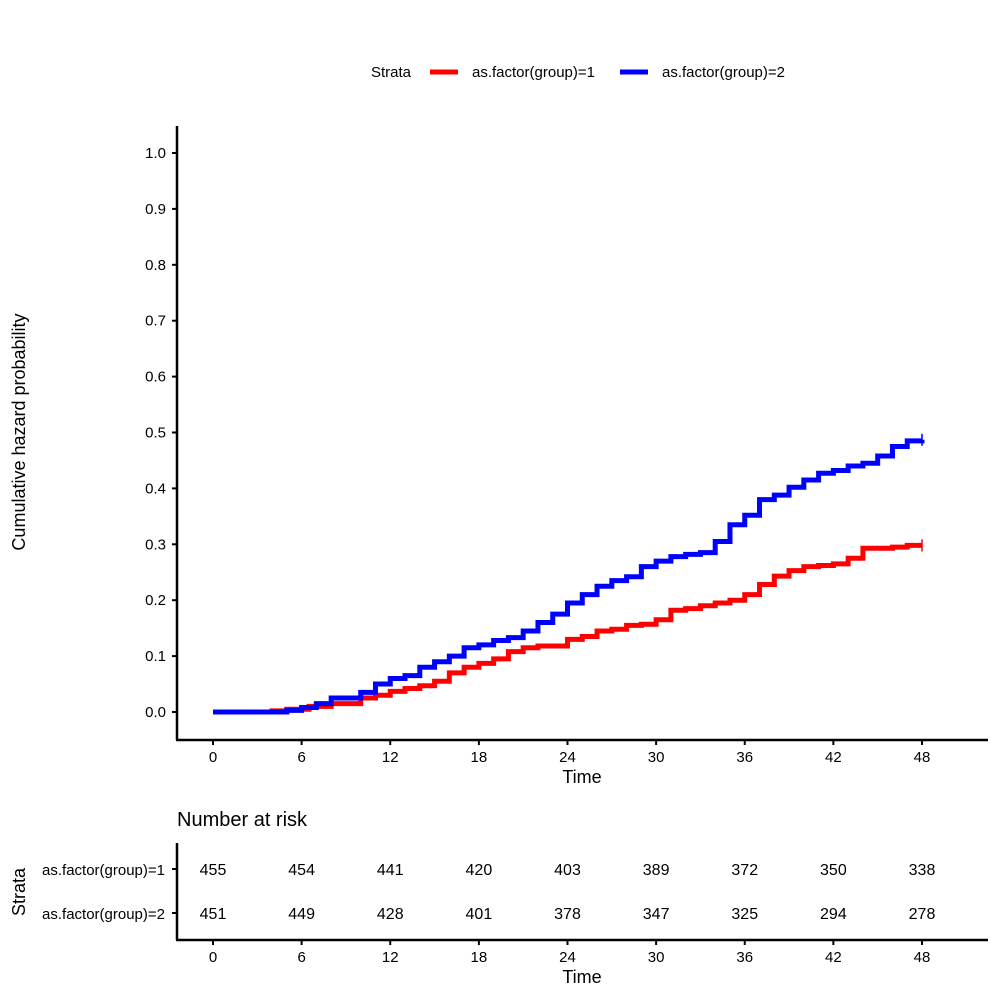  I want to click on risk-x-tick-label: 18, so click(479, 957).